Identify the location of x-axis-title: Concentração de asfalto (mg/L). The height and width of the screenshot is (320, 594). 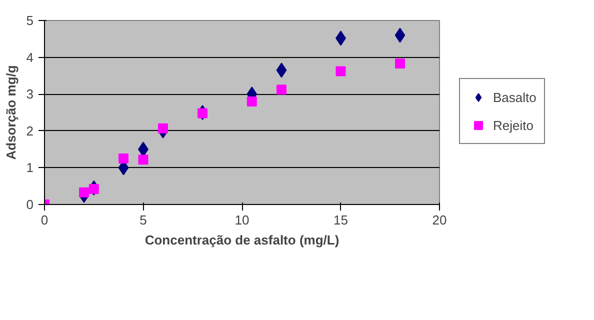
(242, 240).